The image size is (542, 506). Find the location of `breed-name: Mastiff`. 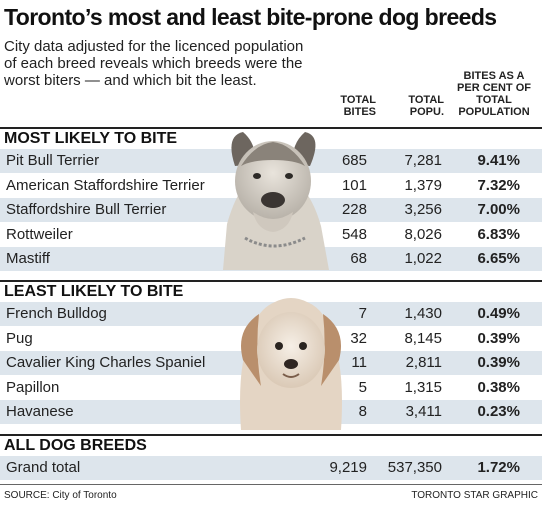

breed-name: Mastiff is located at coordinates (28, 258).